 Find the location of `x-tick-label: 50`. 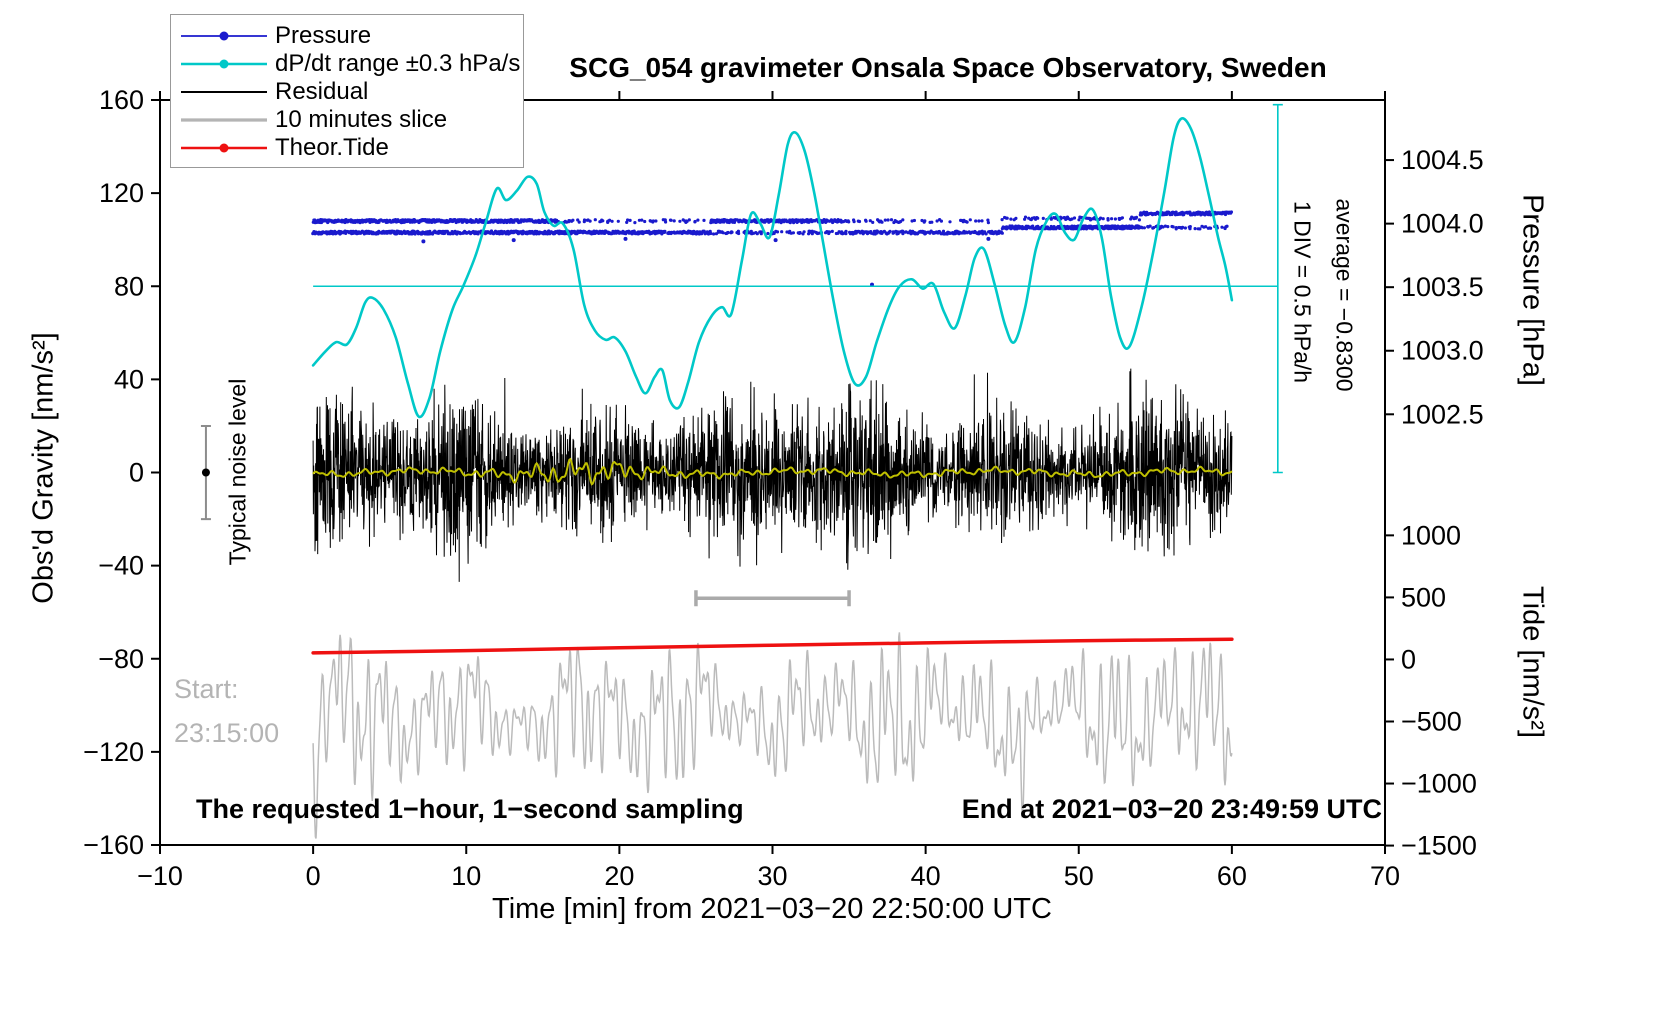

x-tick-label: 50 is located at coordinates (1079, 876).